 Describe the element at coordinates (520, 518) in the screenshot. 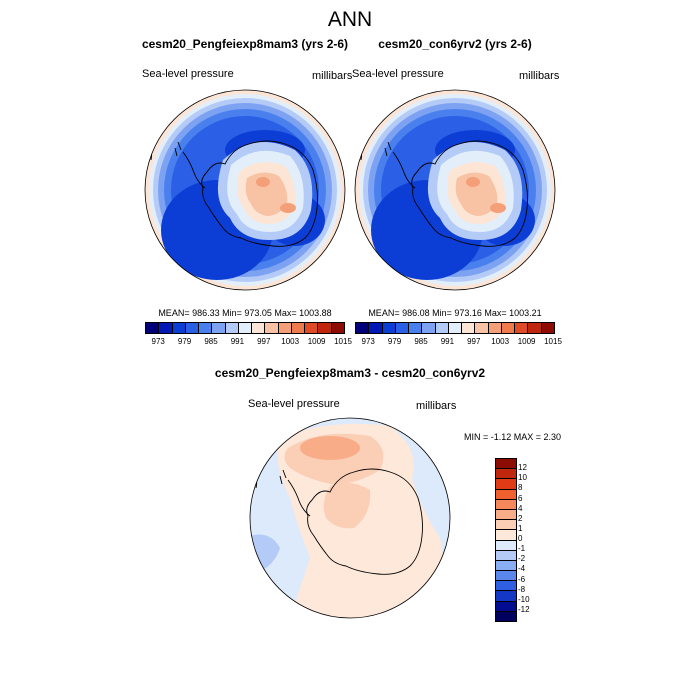

I see `colorbar-label: 2` at that location.